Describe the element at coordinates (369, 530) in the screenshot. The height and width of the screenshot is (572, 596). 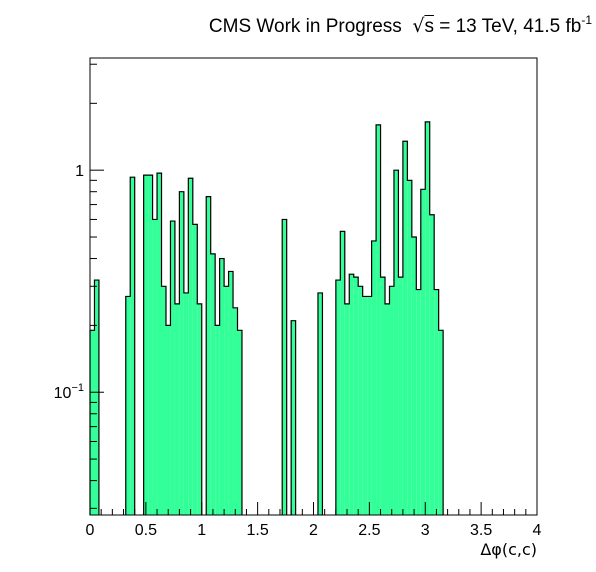
I see `x-tick-label-5: 2.5` at that location.